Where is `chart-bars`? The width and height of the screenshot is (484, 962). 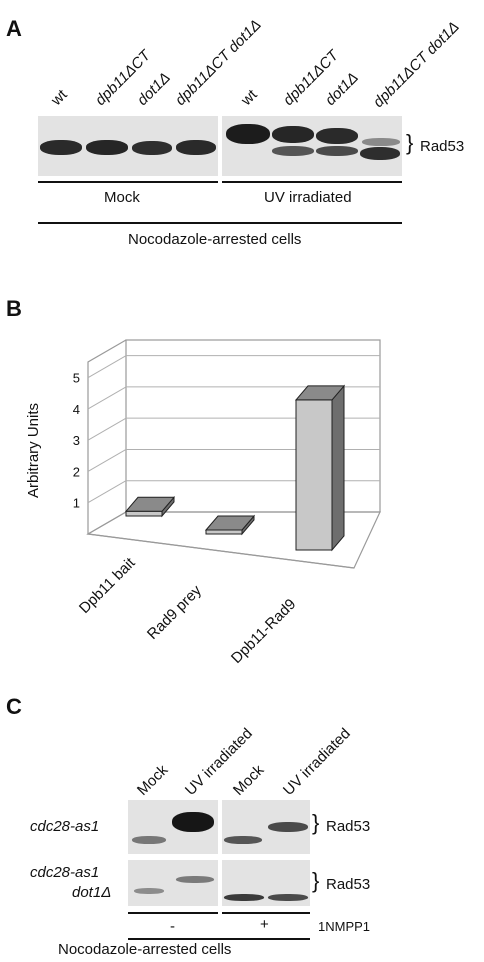
chart-bars is located at coordinates (235, 468).